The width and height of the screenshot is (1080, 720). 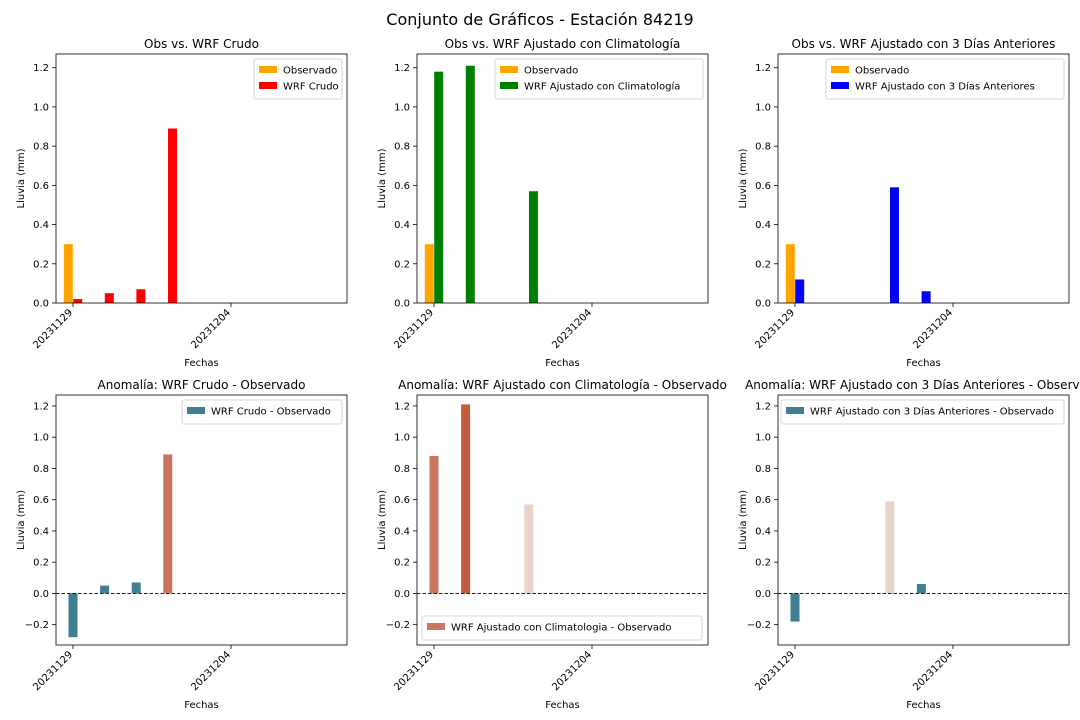 I want to click on legend-entry: WRF Crudo - Observado, so click(x=271, y=412).